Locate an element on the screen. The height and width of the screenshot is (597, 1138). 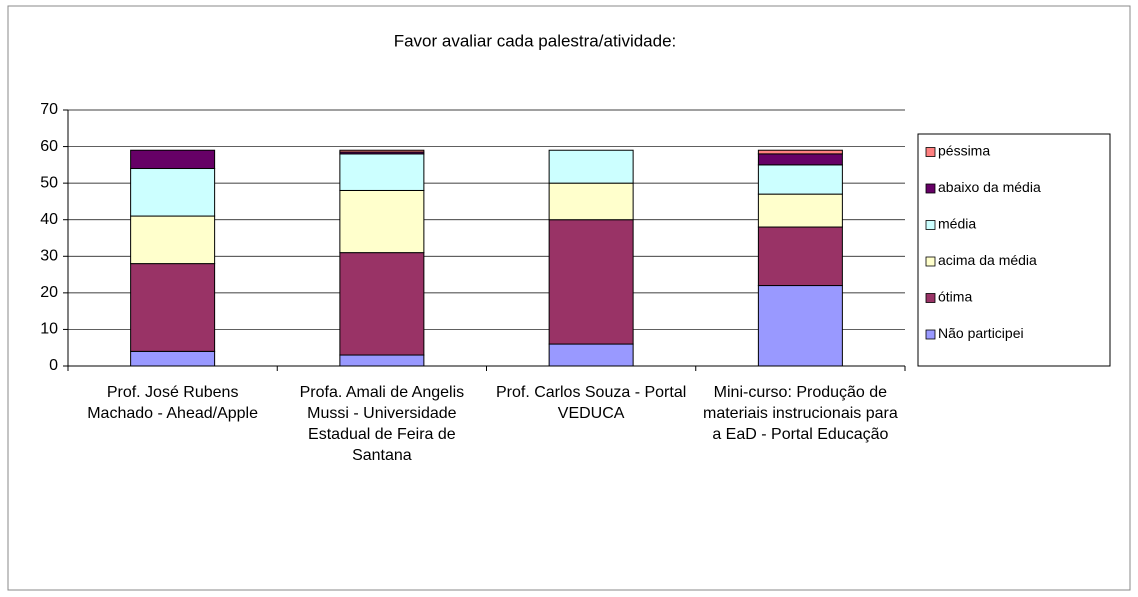
legend-label: Não participei is located at coordinates (981, 333).